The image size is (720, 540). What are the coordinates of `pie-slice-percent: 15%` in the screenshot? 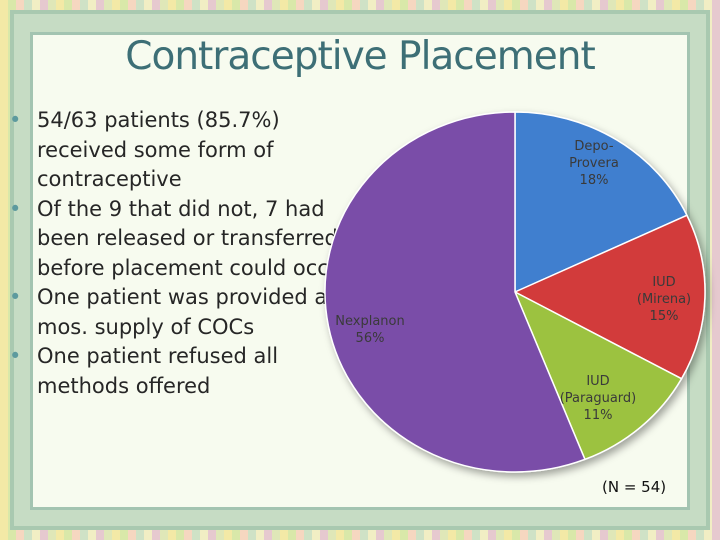 It's located at (664, 316).